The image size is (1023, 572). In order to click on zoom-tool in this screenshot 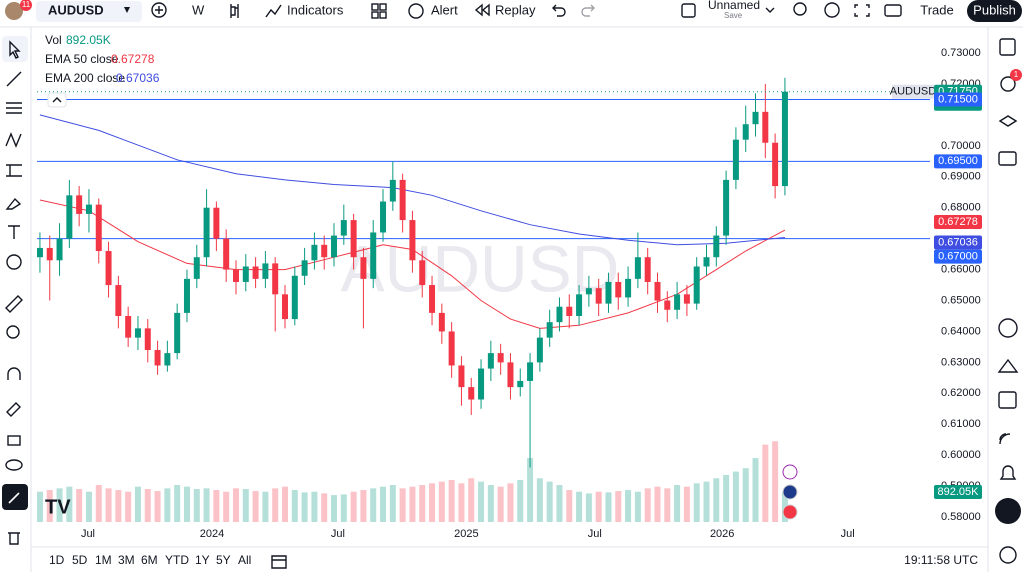, I will do `click(13, 332)`.